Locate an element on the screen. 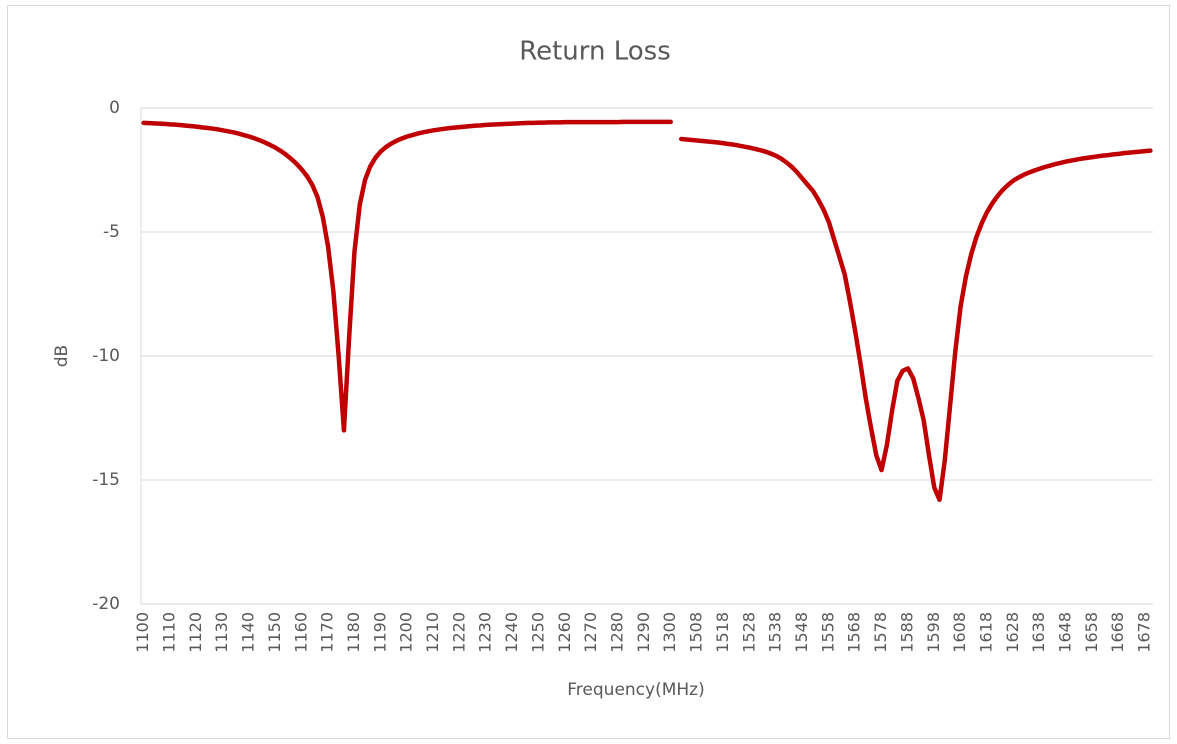  x-tick-label: 1170 is located at coordinates (327, 632).